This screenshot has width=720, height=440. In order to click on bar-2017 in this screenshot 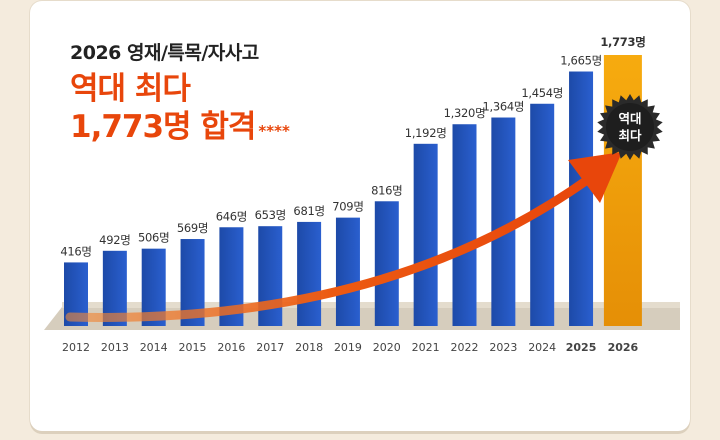, I will do `click(270, 276)`.